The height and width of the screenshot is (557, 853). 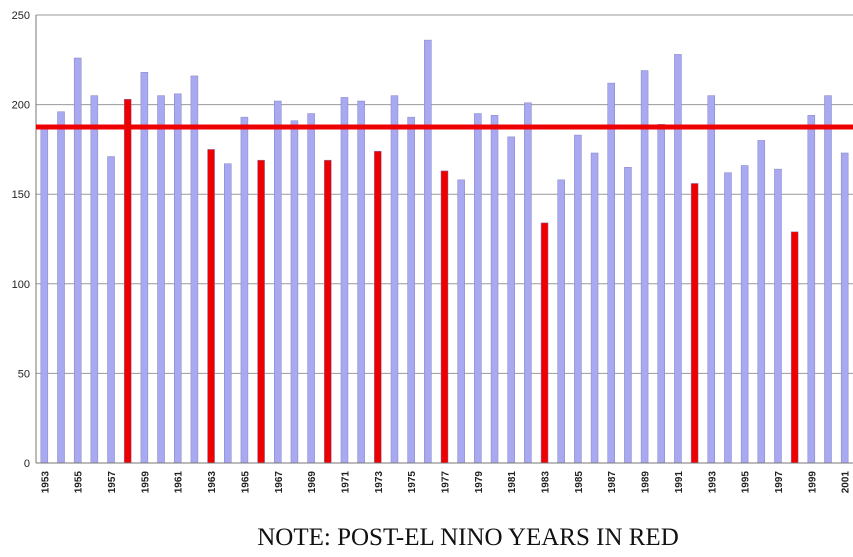 What do you see at coordinates (312, 482) in the screenshot?
I see `x-tick-label: 1969` at bounding box center [312, 482].